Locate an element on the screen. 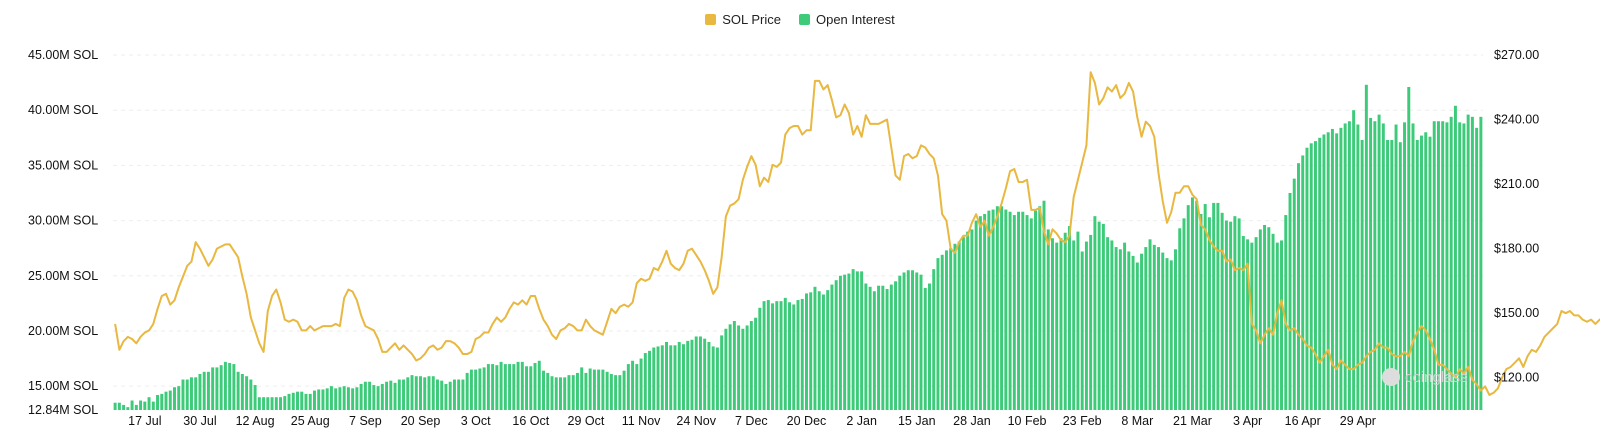 This screenshot has width=1600, height=436. x-tick-label: 30 Jul is located at coordinates (199, 421).